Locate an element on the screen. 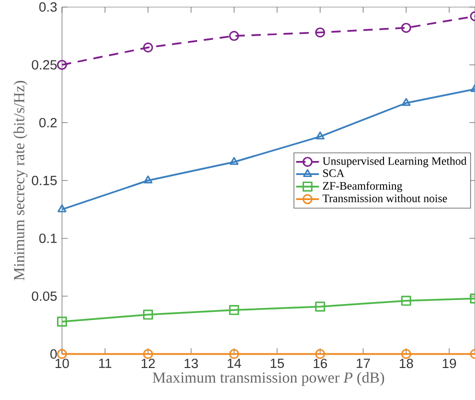  x-tick-label: 14 is located at coordinates (235, 363).